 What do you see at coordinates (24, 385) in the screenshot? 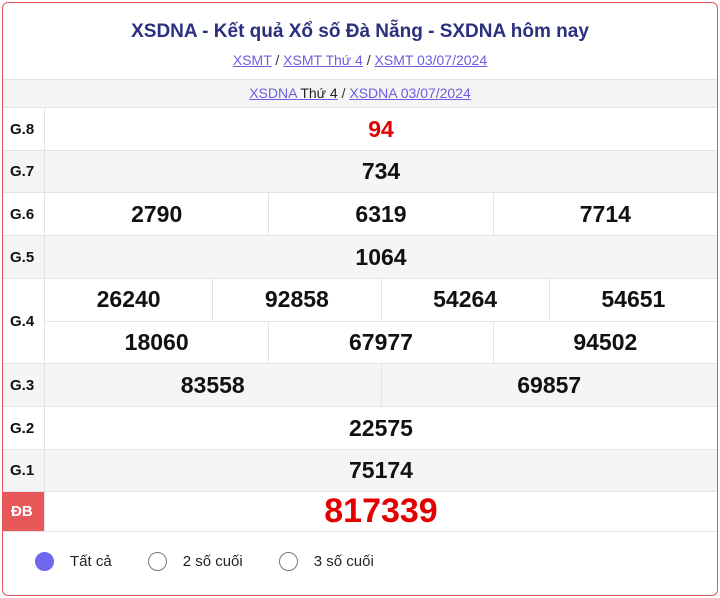
I see `prize-label: G.3` at bounding box center [24, 385].